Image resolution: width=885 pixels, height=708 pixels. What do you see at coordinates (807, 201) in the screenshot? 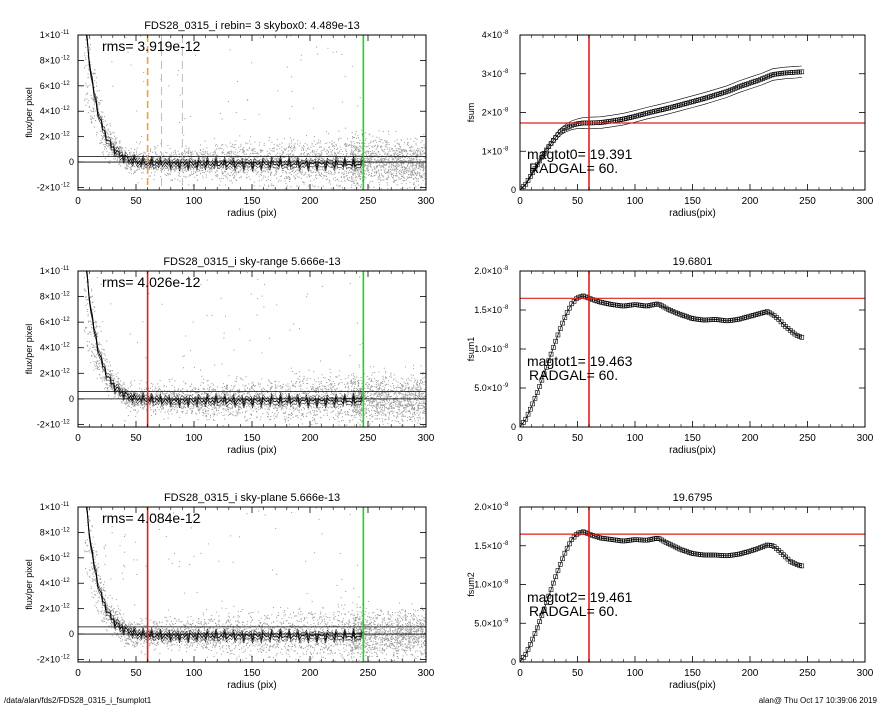
I see `x-tick-label: 250` at bounding box center [807, 201].